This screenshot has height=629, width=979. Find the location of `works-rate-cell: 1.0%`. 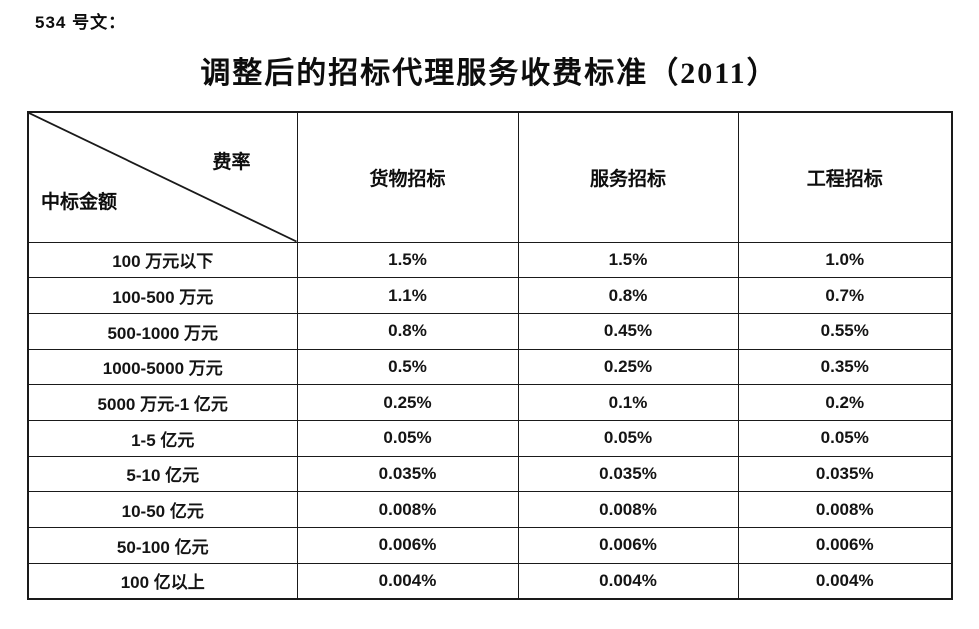

works-rate-cell: 1.0% is located at coordinates (845, 260).